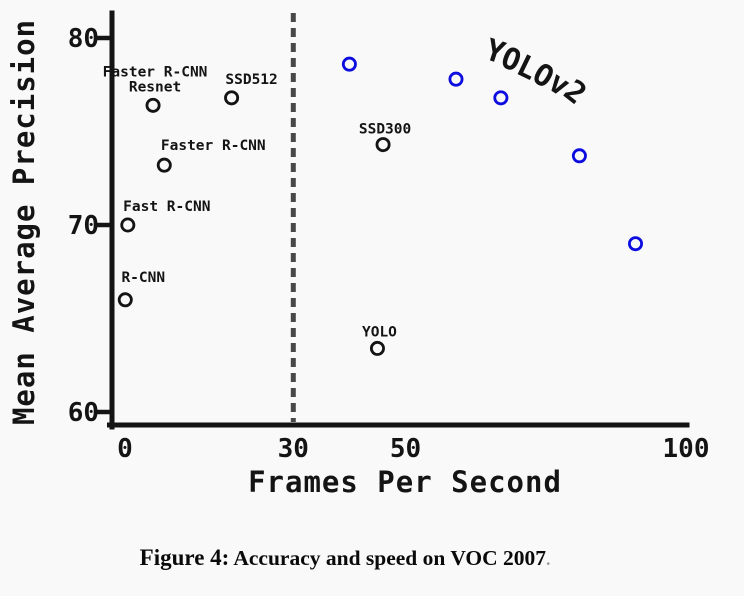 Image resolution: width=744 pixels, height=596 pixels. Describe the element at coordinates (383, 145) in the screenshot. I see `data-point-ssd300` at that location.